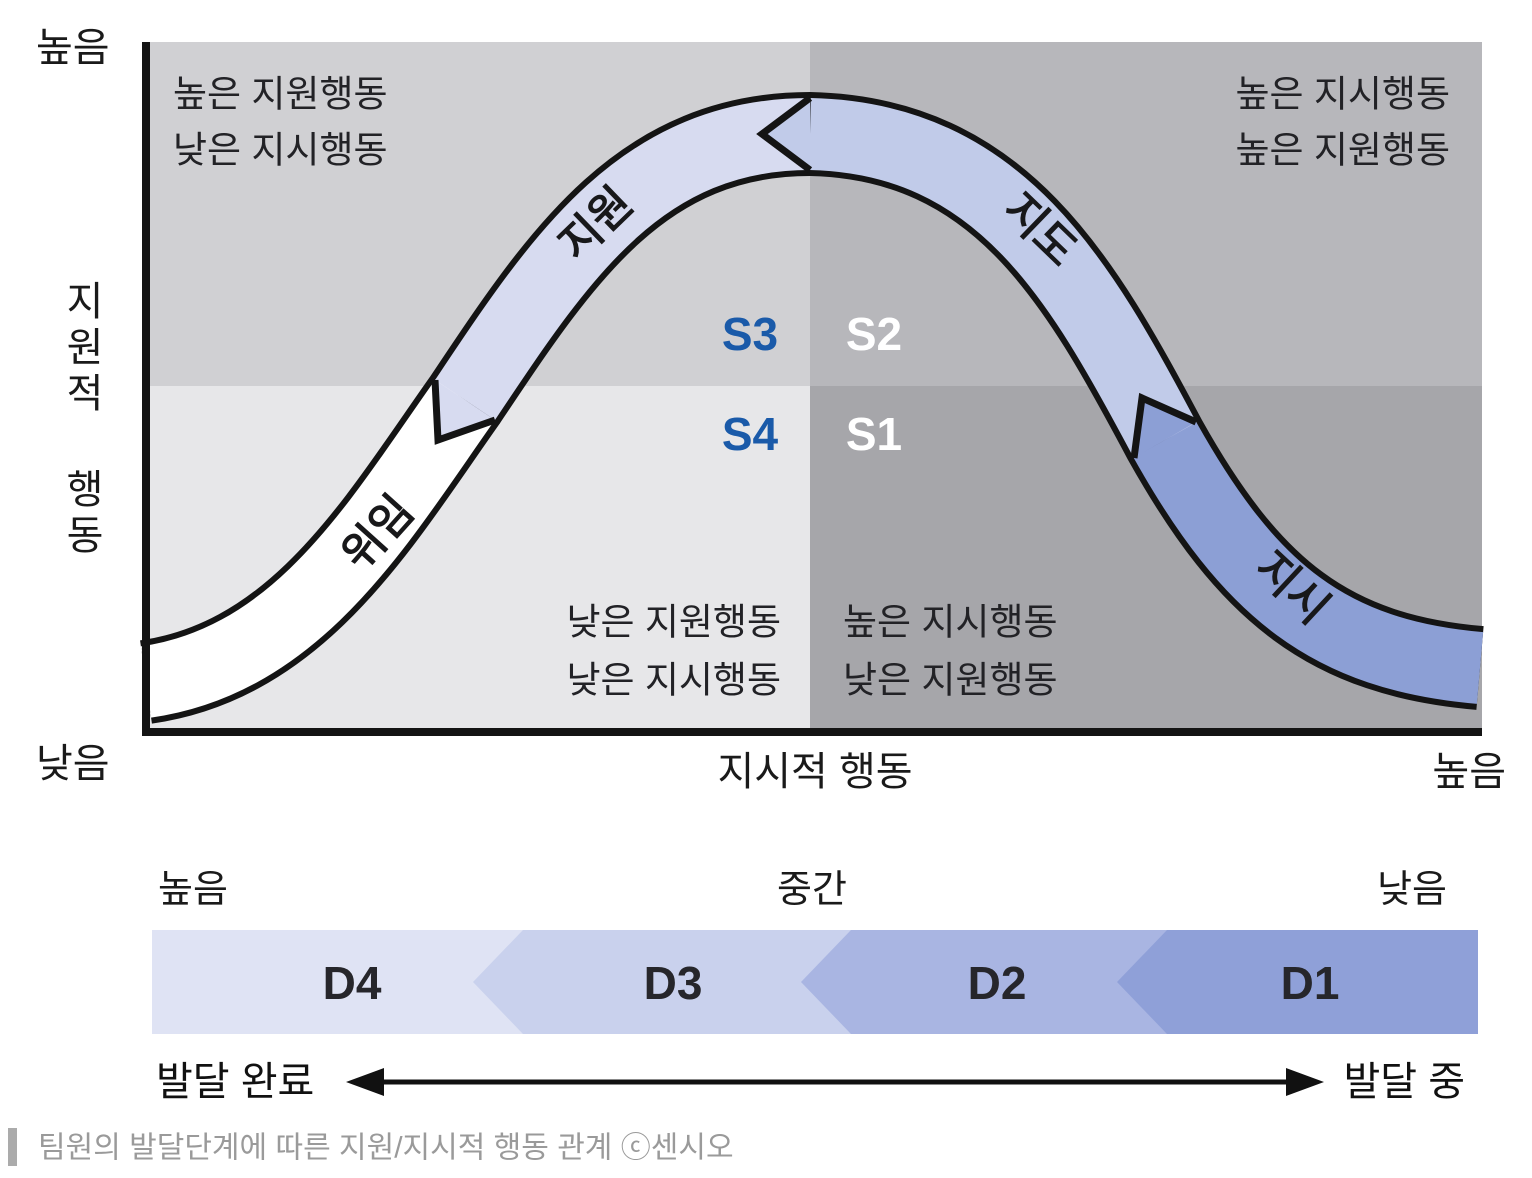 The image size is (1532, 1178). What do you see at coordinates (814, 772) in the screenshot?
I see `x-axis-title: 지시적 행동` at bounding box center [814, 772].